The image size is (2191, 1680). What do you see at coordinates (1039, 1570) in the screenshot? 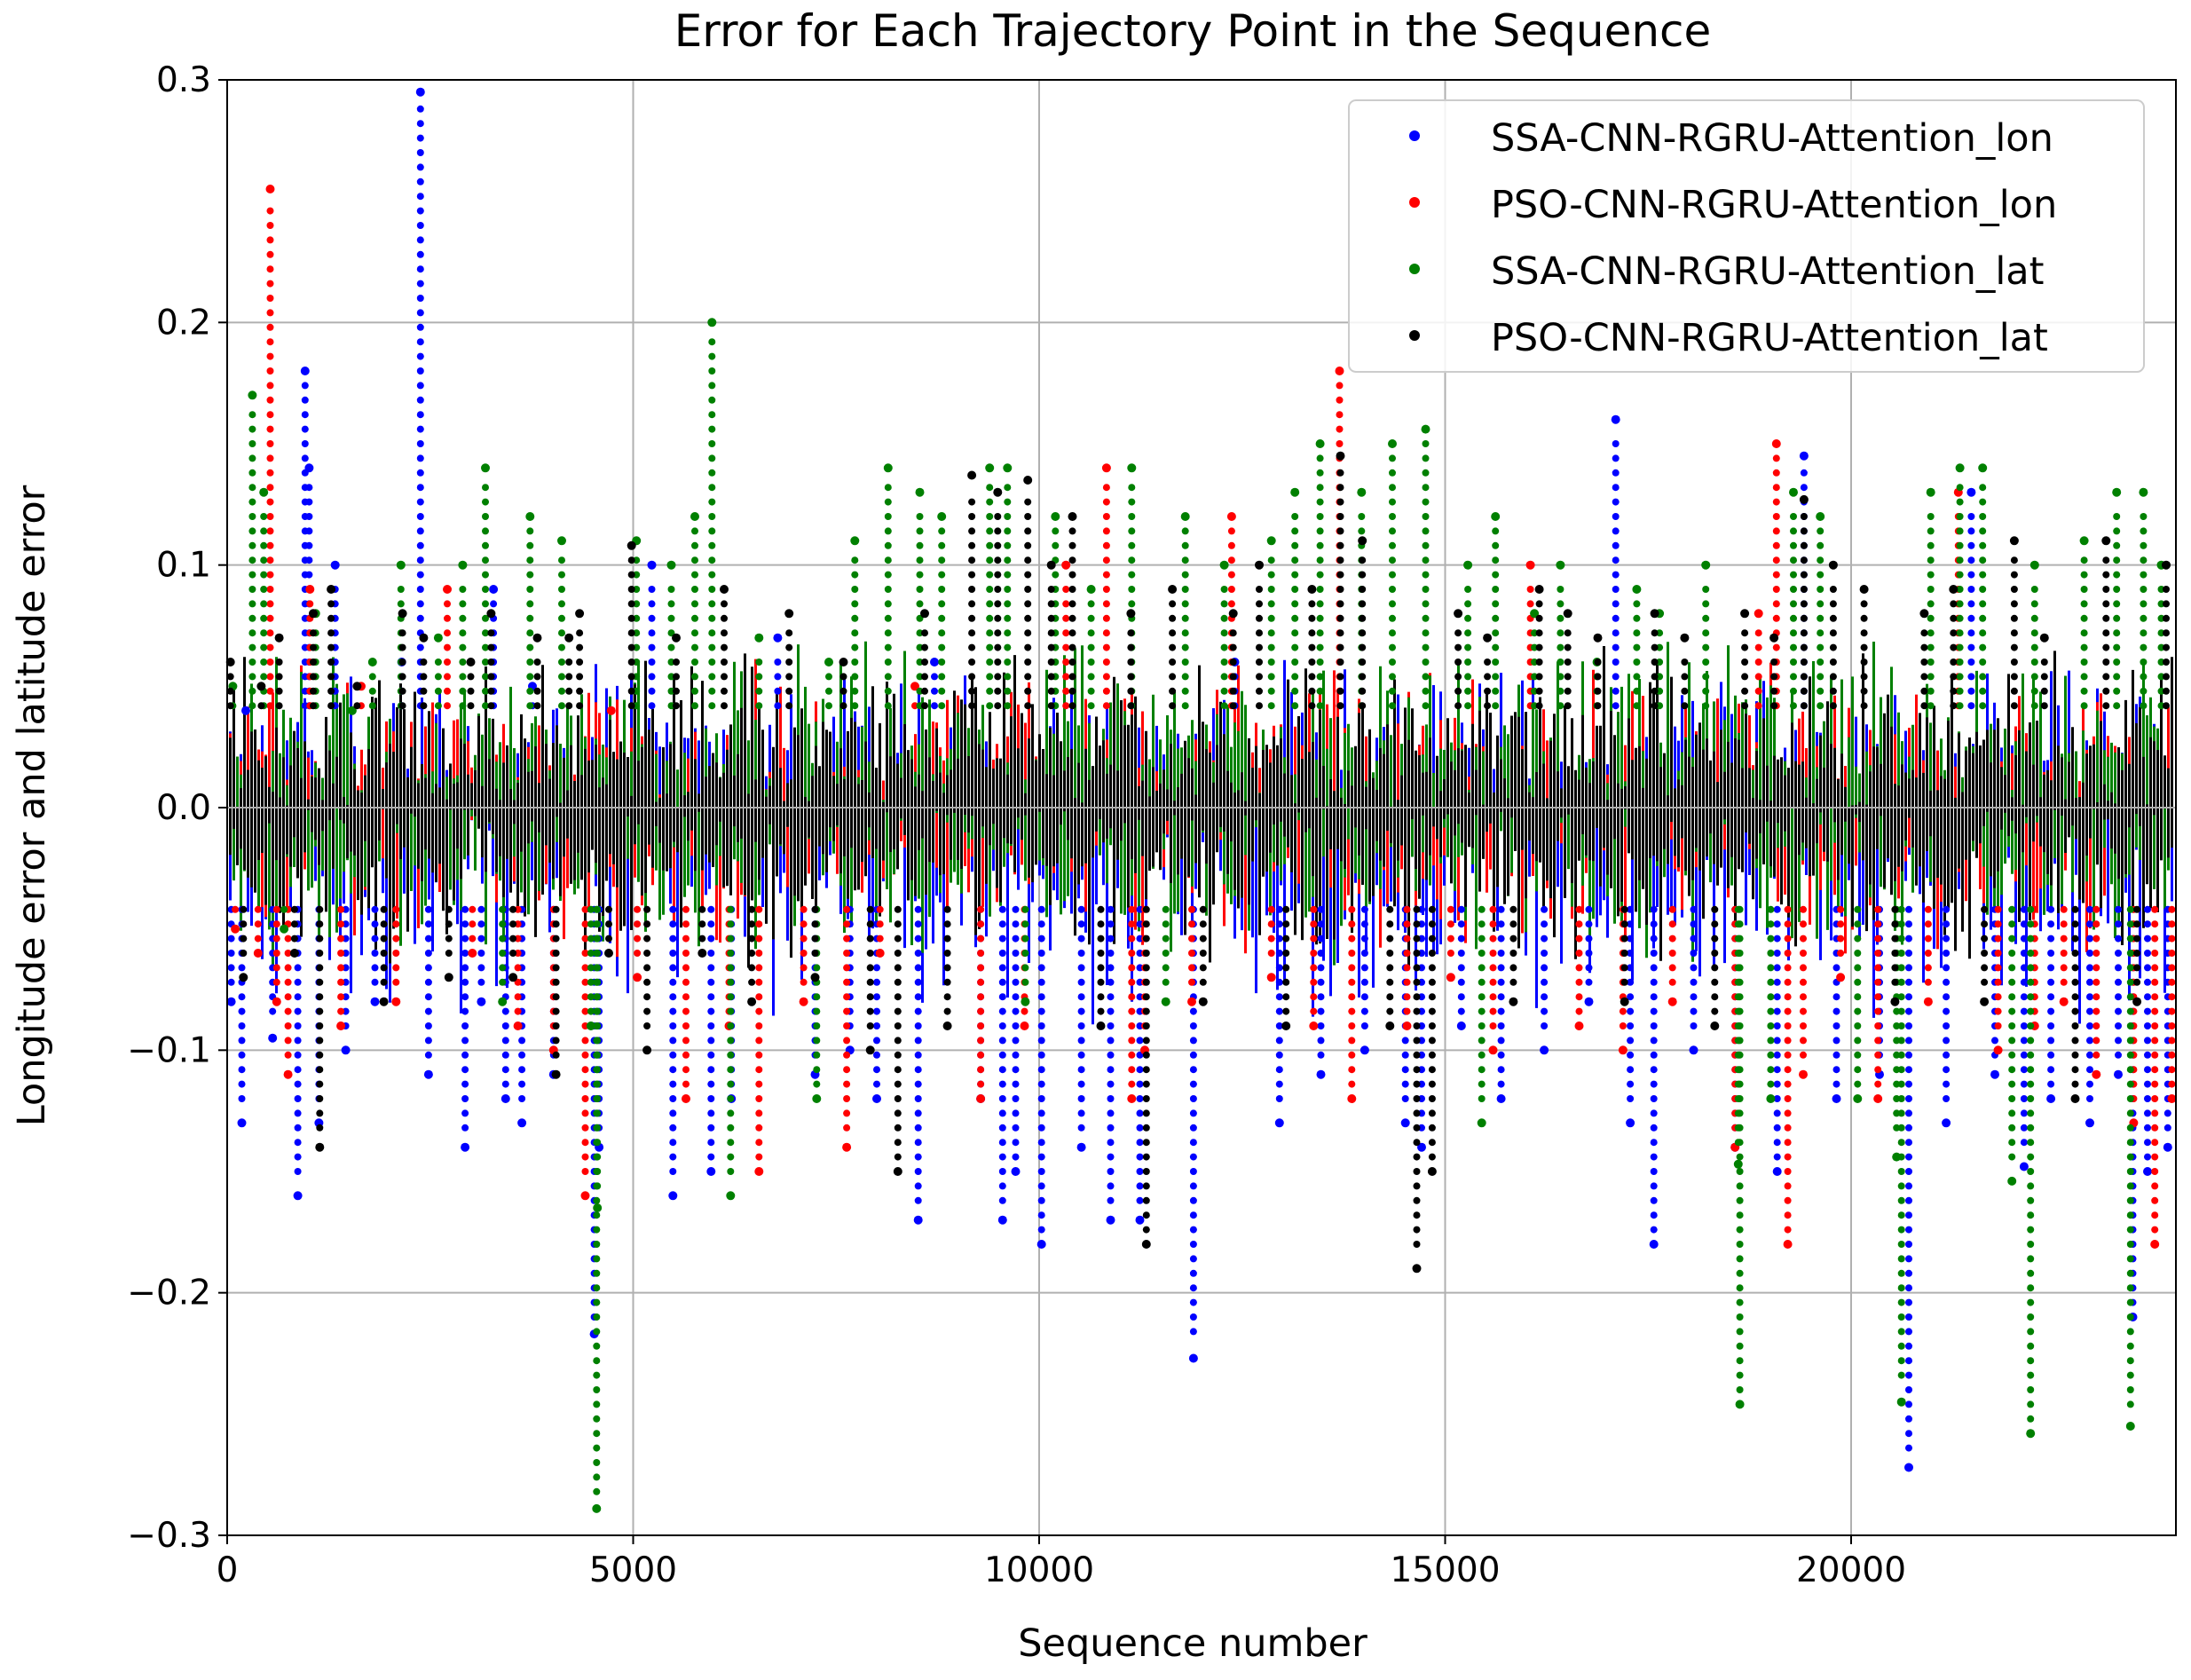
I see `x-tick-label: 10000` at bounding box center [1039, 1570].